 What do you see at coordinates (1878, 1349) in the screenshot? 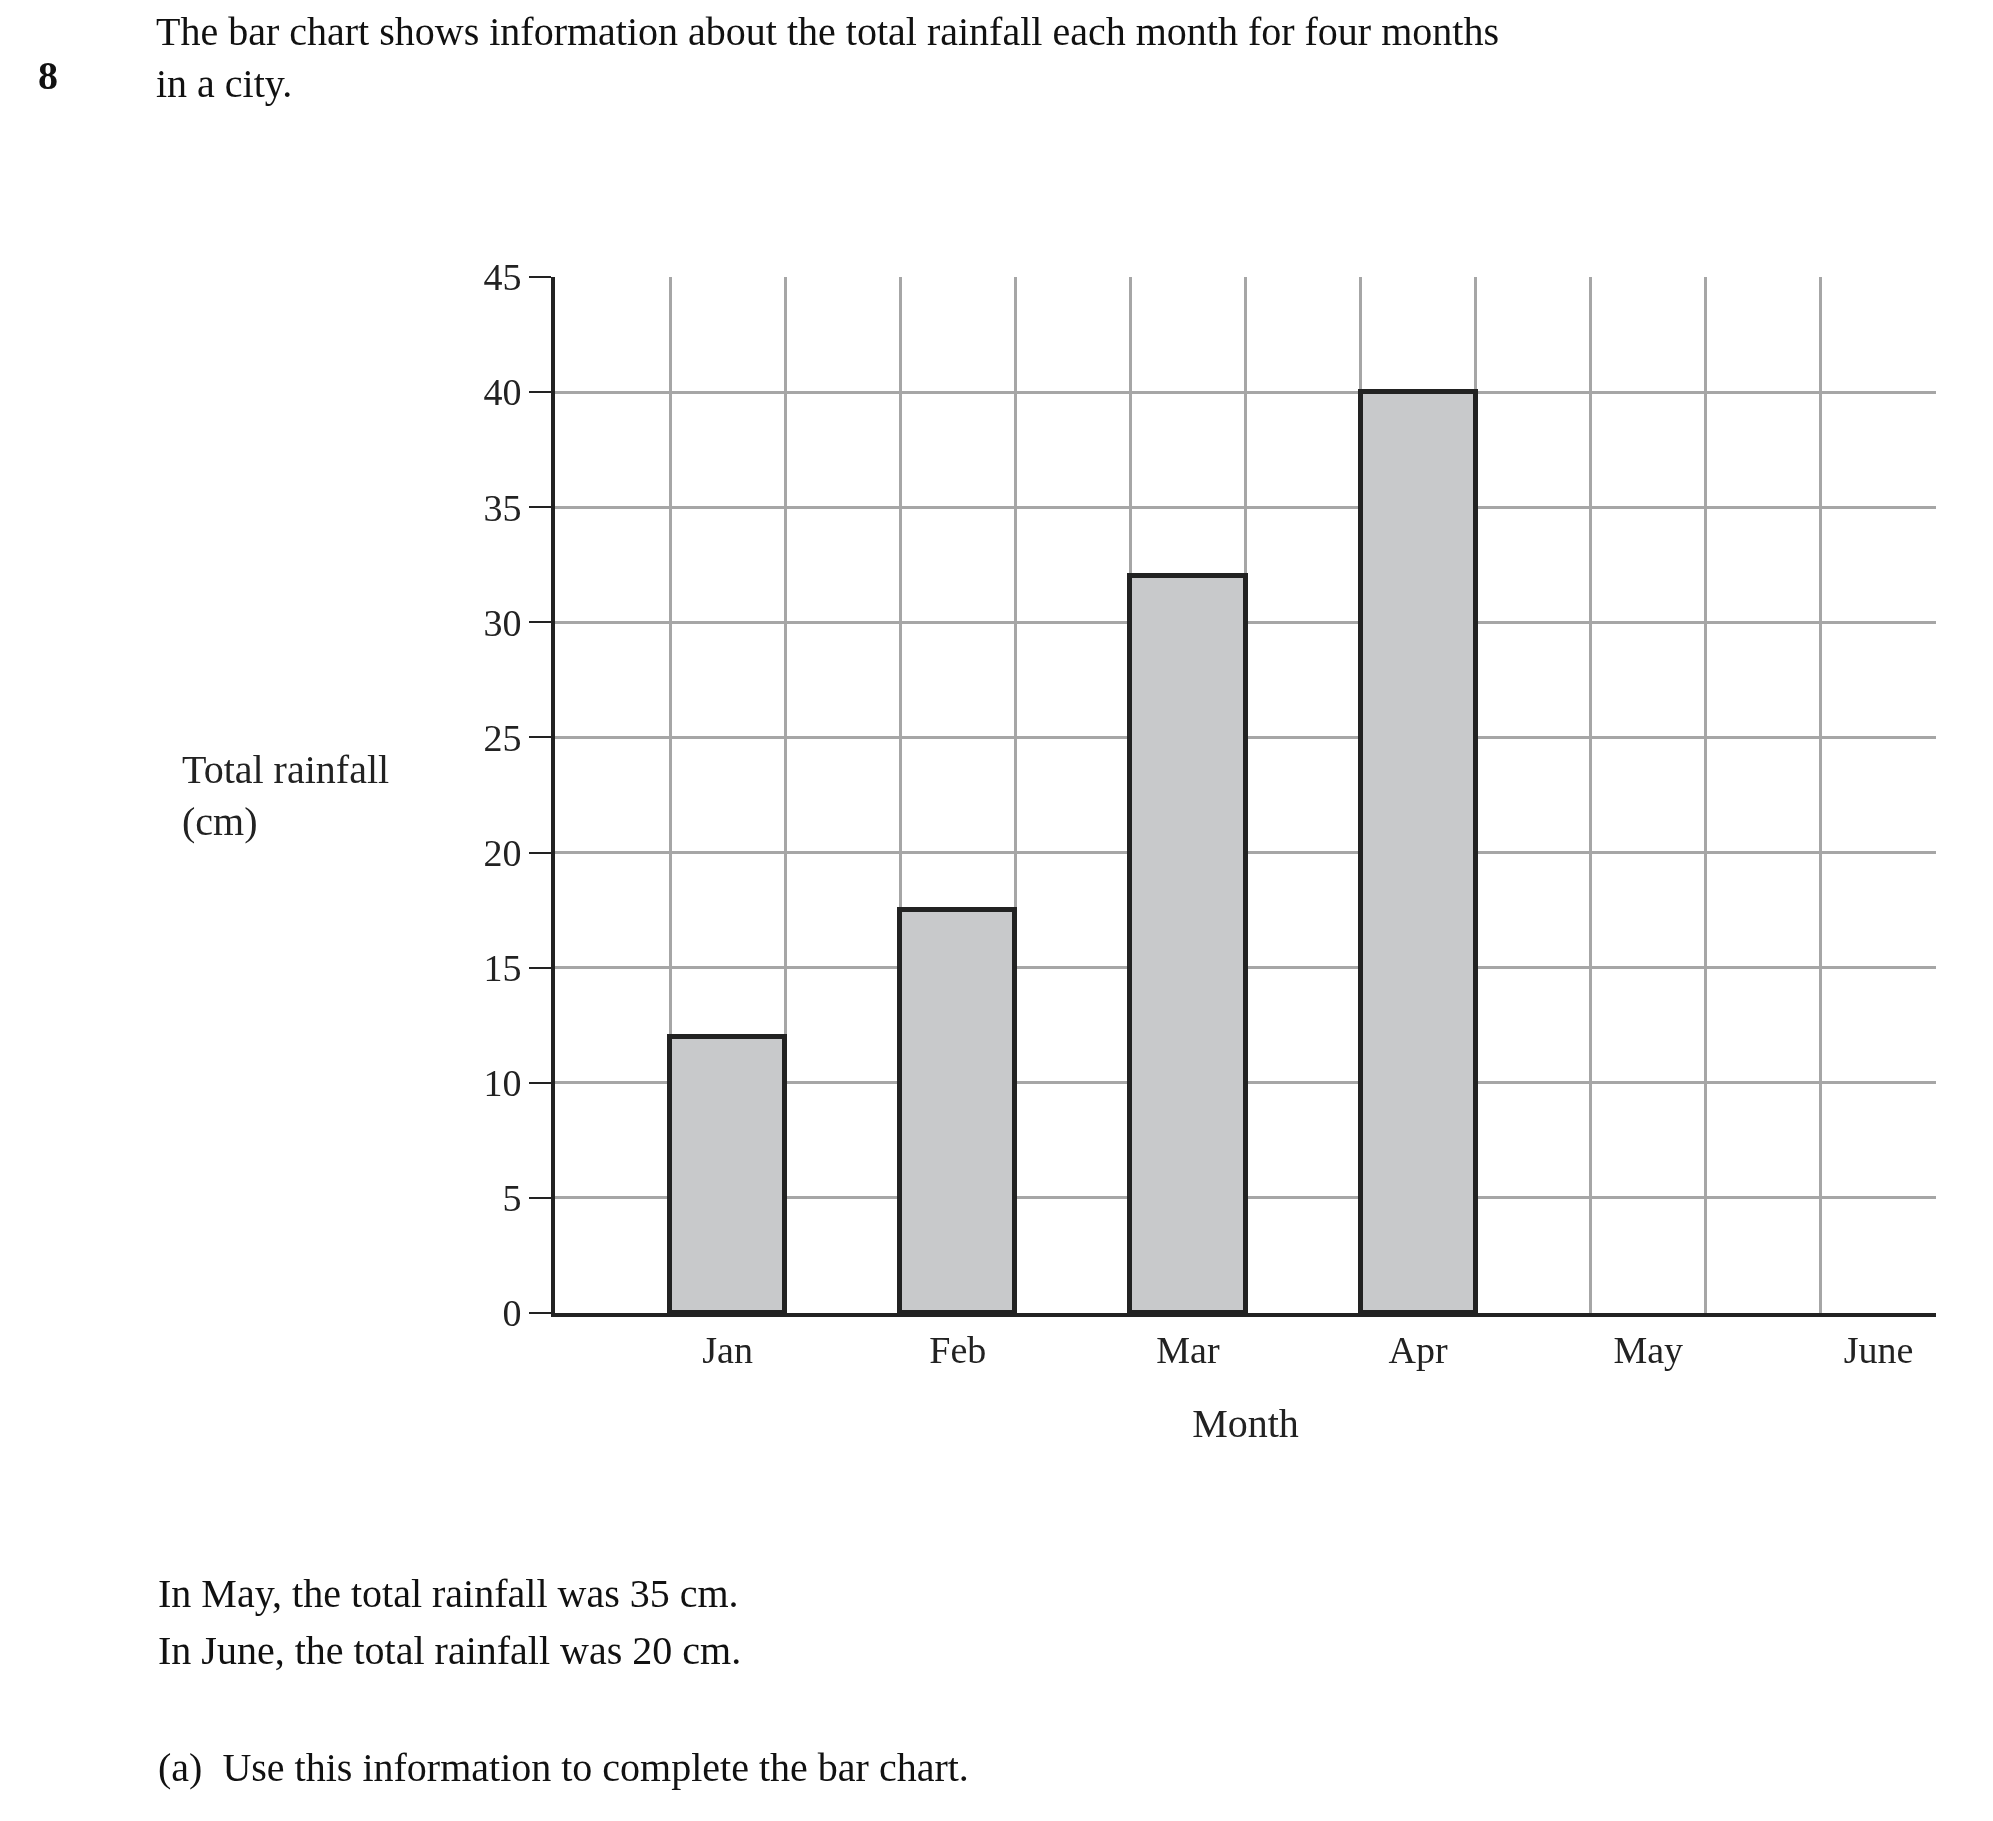
I see `x-tick-label: June` at bounding box center [1878, 1349].